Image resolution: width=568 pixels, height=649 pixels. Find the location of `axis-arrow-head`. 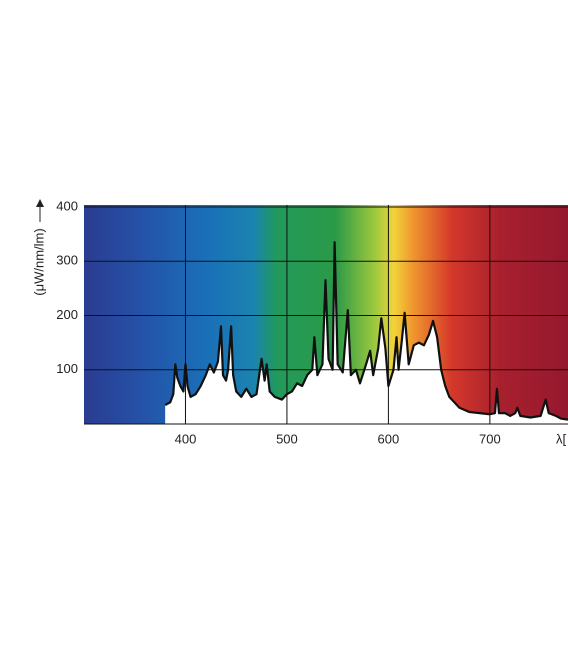

axis-arrow-head is located at coordinates (40, 203).